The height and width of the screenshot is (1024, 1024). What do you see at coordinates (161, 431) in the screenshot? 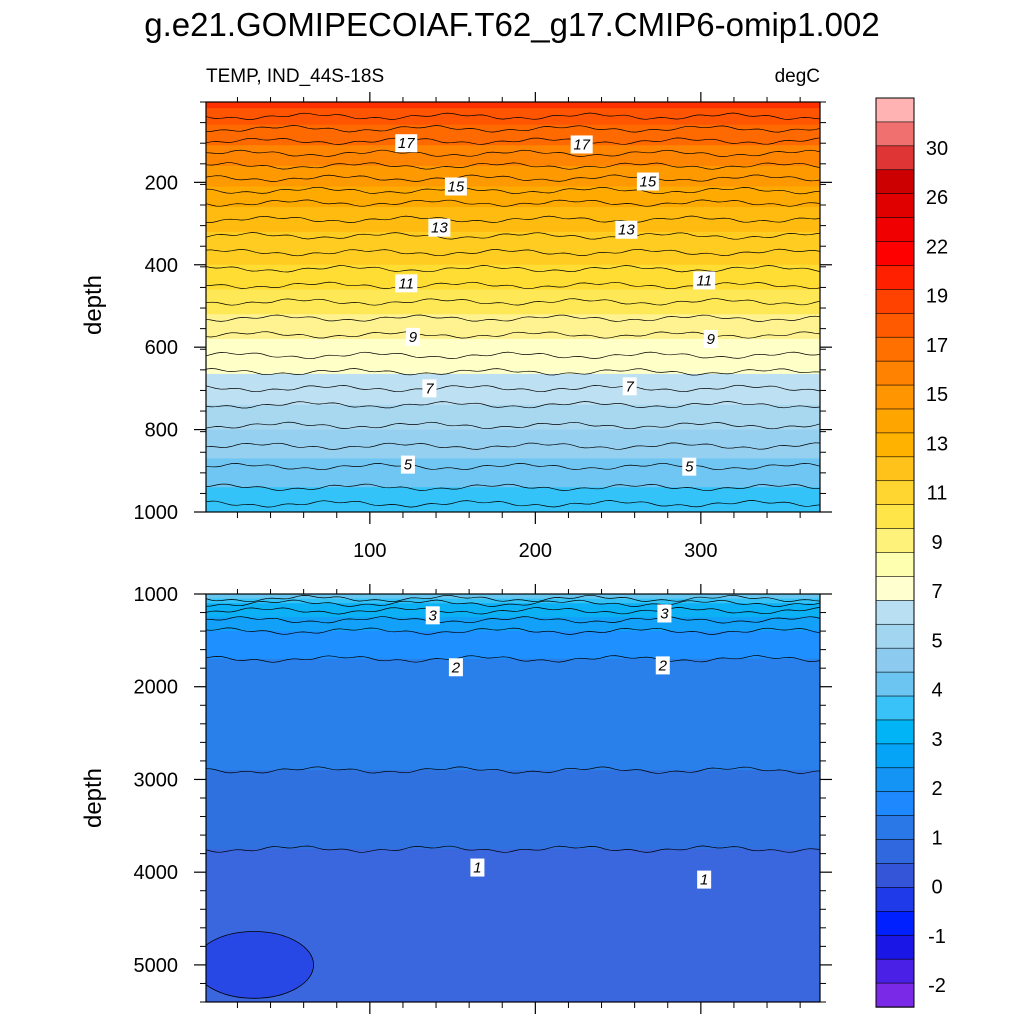
I see `y-tick-label: 800` at bounding box center [161, 431].